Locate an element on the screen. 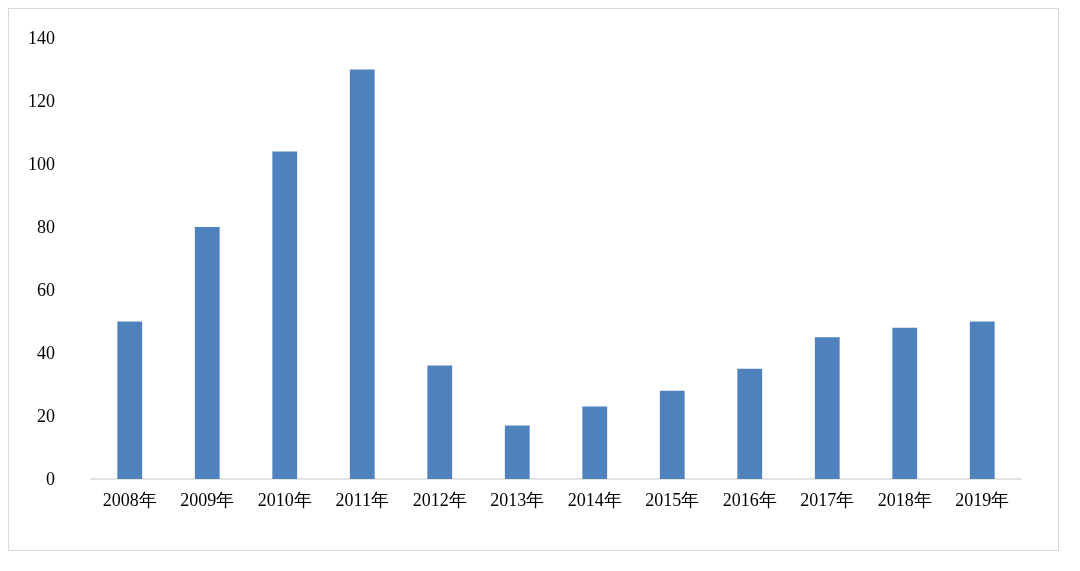 The width and height of the screenshot is (1080, 571). x-tick-label: 2017年 is located at coordinates (827, 500).